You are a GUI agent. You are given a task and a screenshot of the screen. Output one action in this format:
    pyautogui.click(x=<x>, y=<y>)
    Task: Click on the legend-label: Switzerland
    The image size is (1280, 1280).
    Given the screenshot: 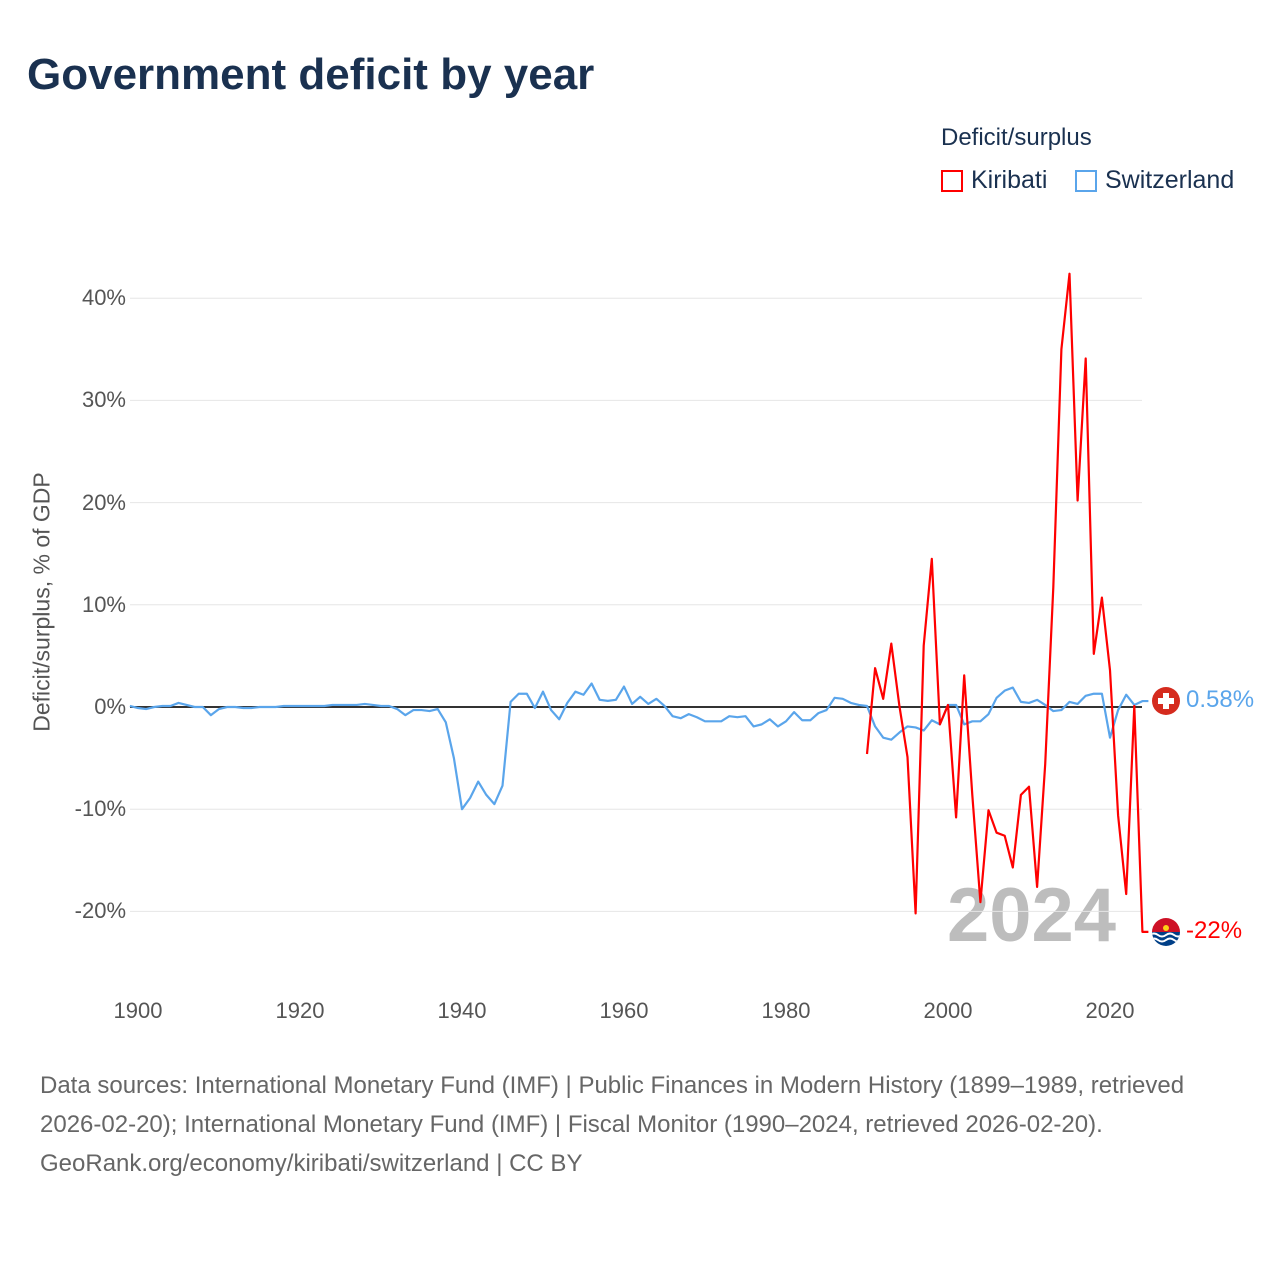 What is the action you would take?
    pyautogui.click(x=1170, y=180)
    